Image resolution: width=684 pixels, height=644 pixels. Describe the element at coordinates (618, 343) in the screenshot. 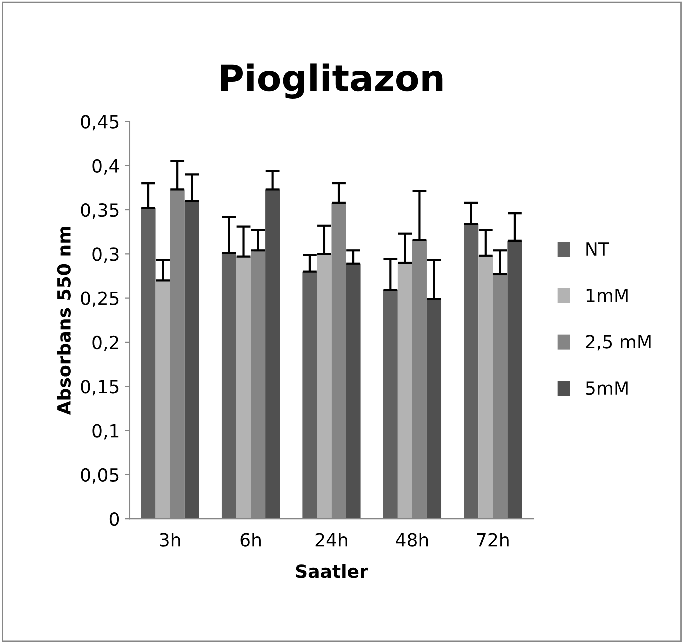

I see `legend-label: 2,5 mM` at that location.